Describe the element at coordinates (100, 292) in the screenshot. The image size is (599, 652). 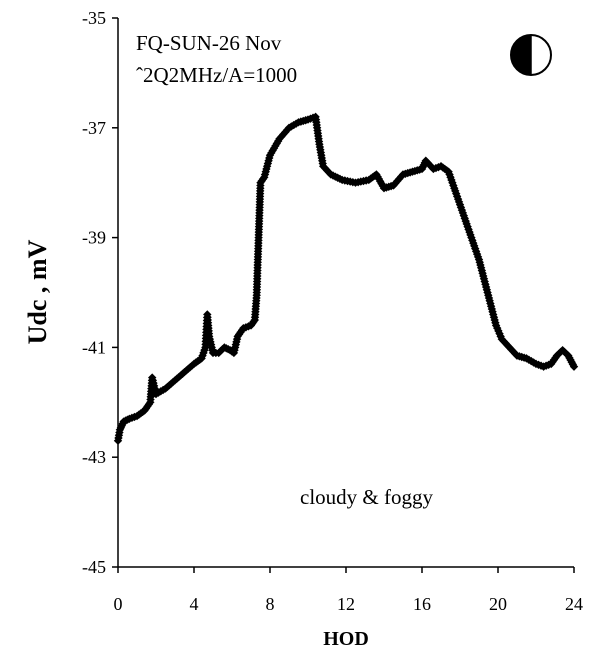
I see `y-ticks: -35 -37 -39 -41 -43 -45` at that location.